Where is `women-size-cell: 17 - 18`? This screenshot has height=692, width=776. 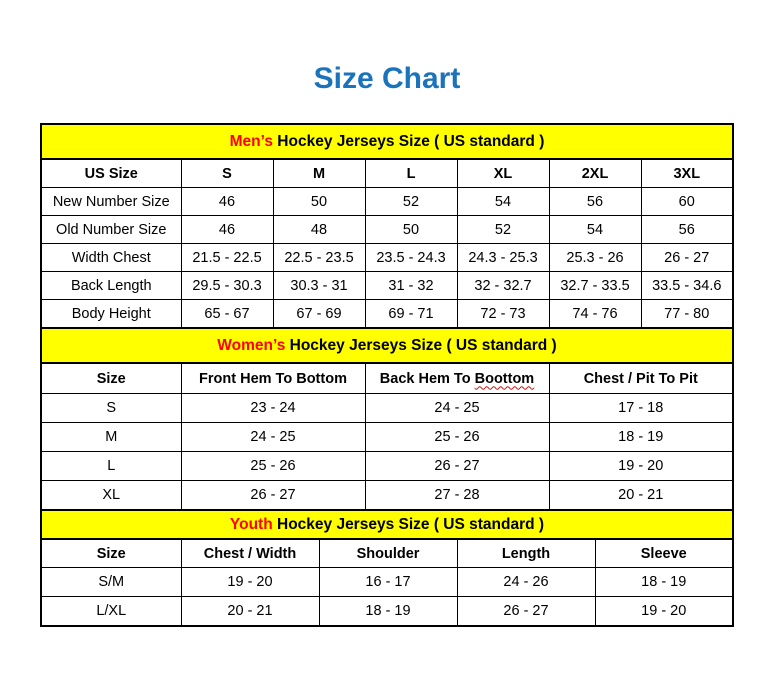 women-size-cell: 17 - 18 is located at coordinates (641, 408).